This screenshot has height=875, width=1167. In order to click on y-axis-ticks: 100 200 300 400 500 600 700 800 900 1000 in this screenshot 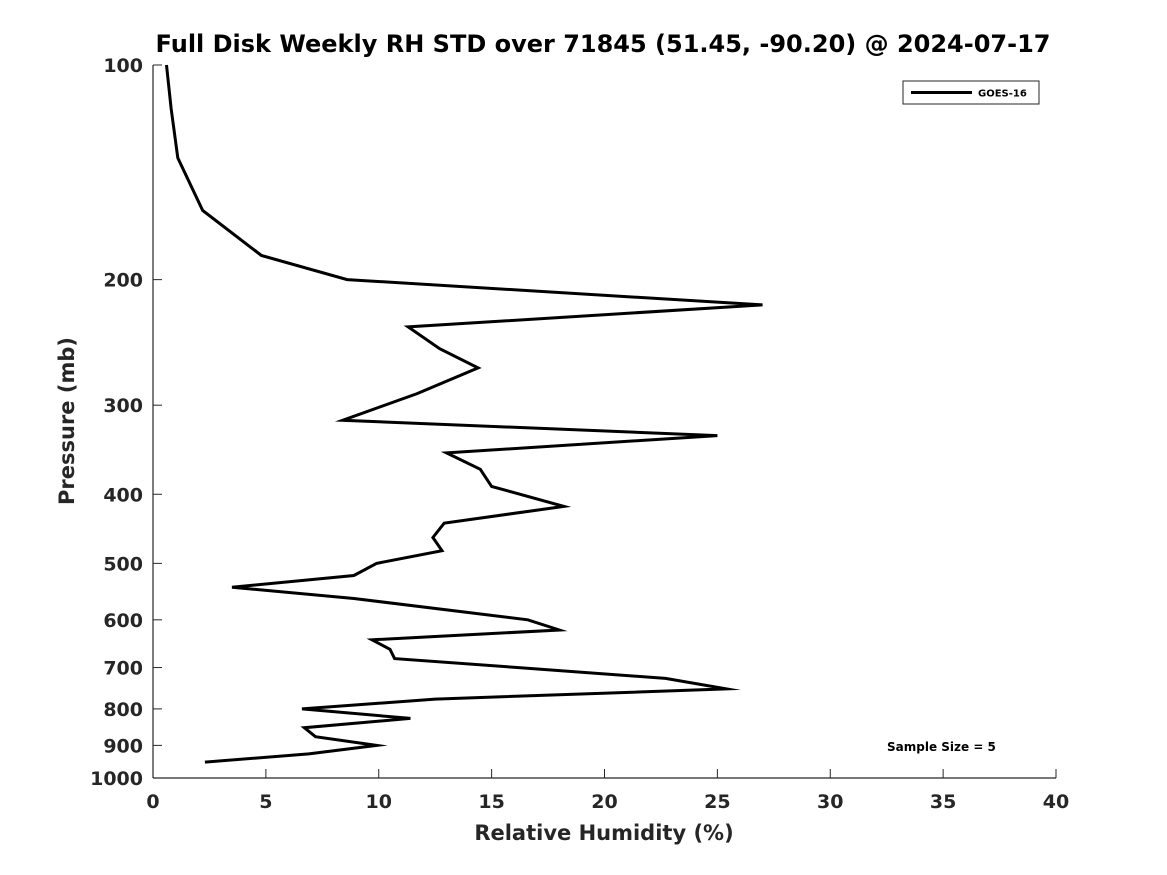, I will do `click(126, 422)`.